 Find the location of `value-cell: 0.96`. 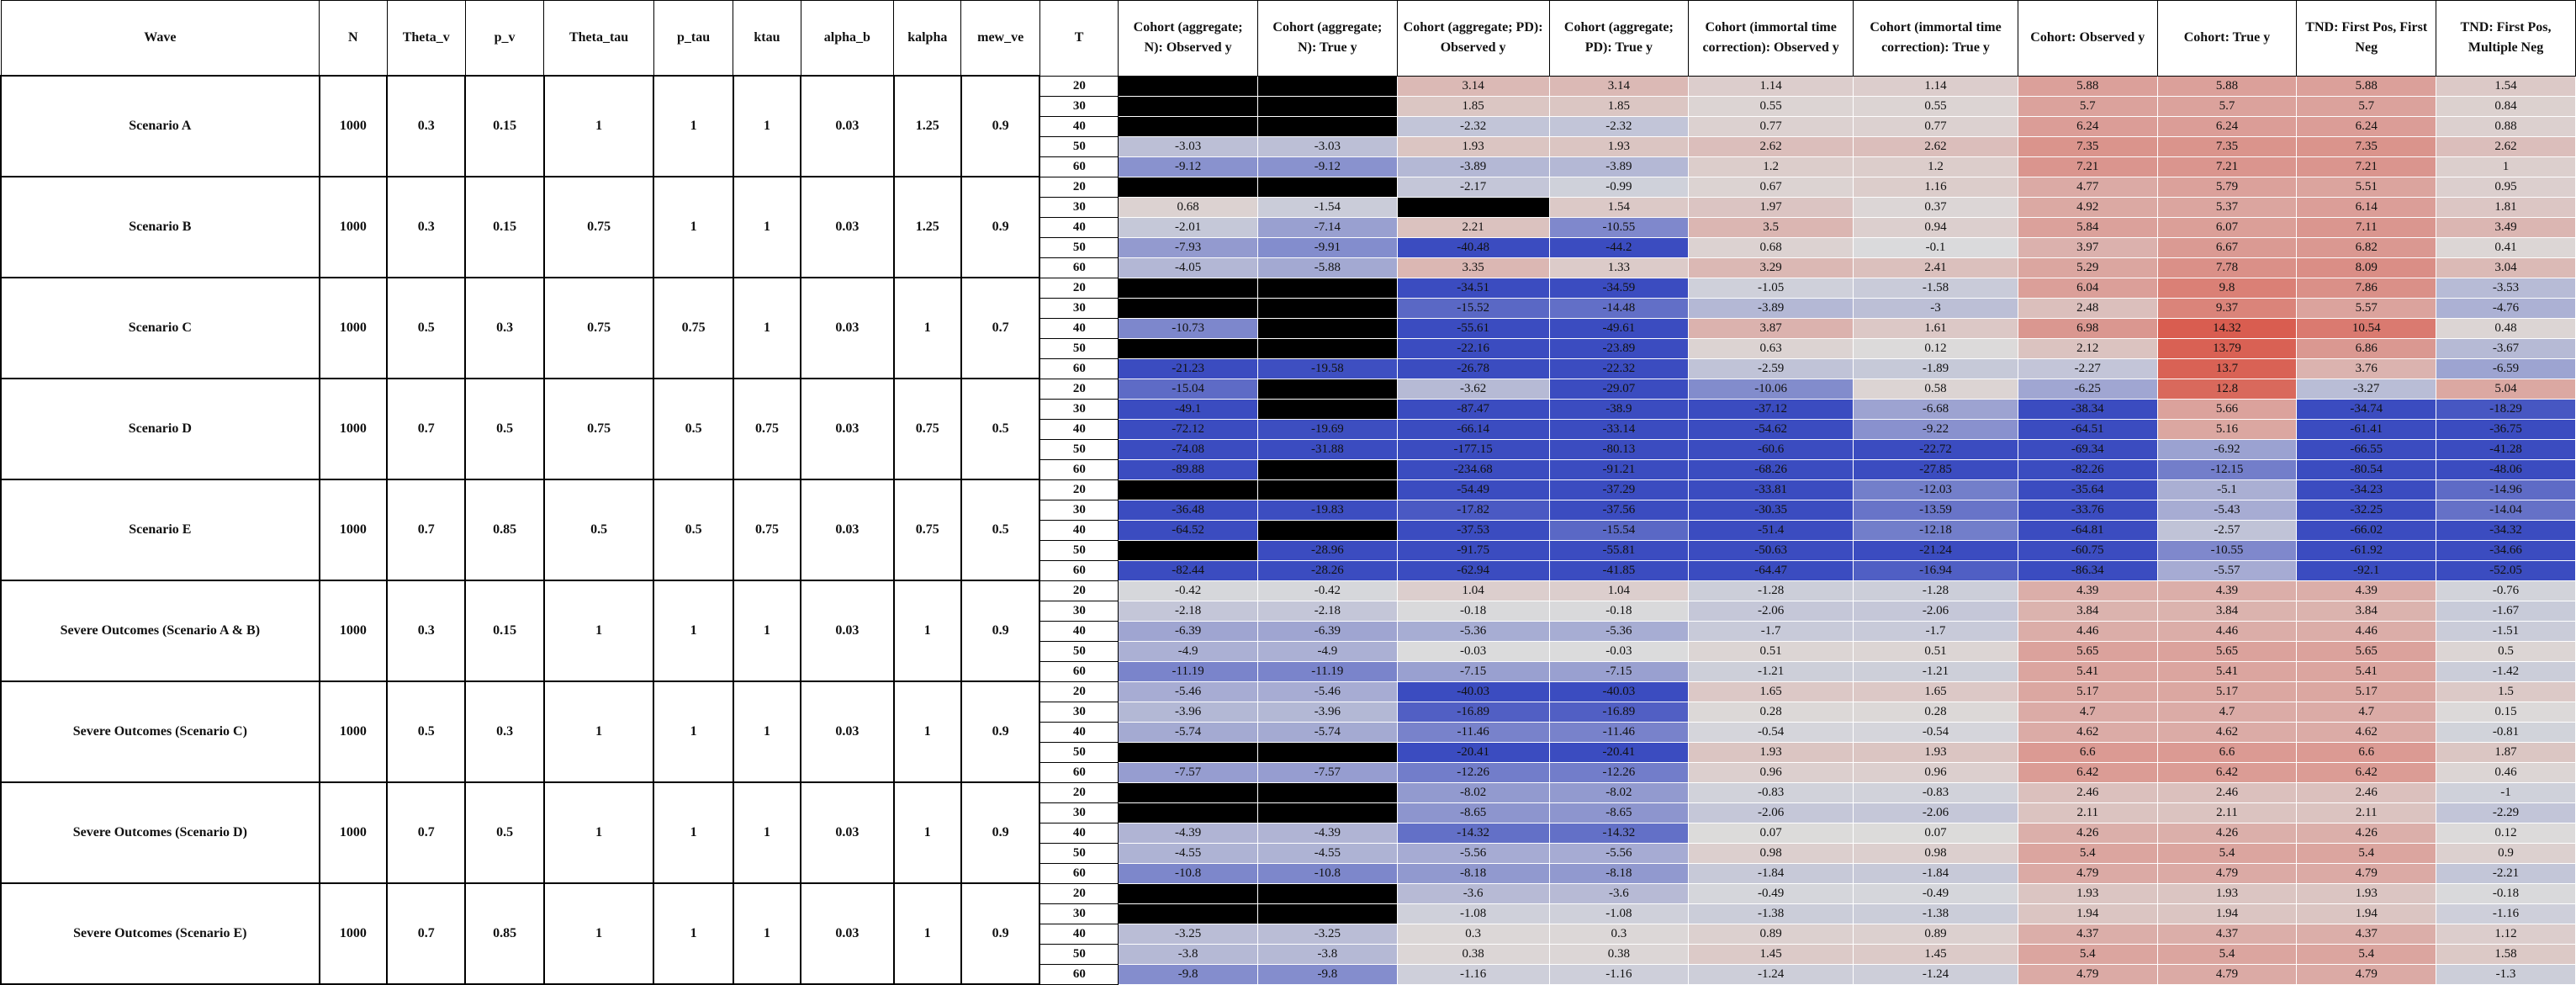

value-cell: 0.96 is located at coordinates (1771, 772).